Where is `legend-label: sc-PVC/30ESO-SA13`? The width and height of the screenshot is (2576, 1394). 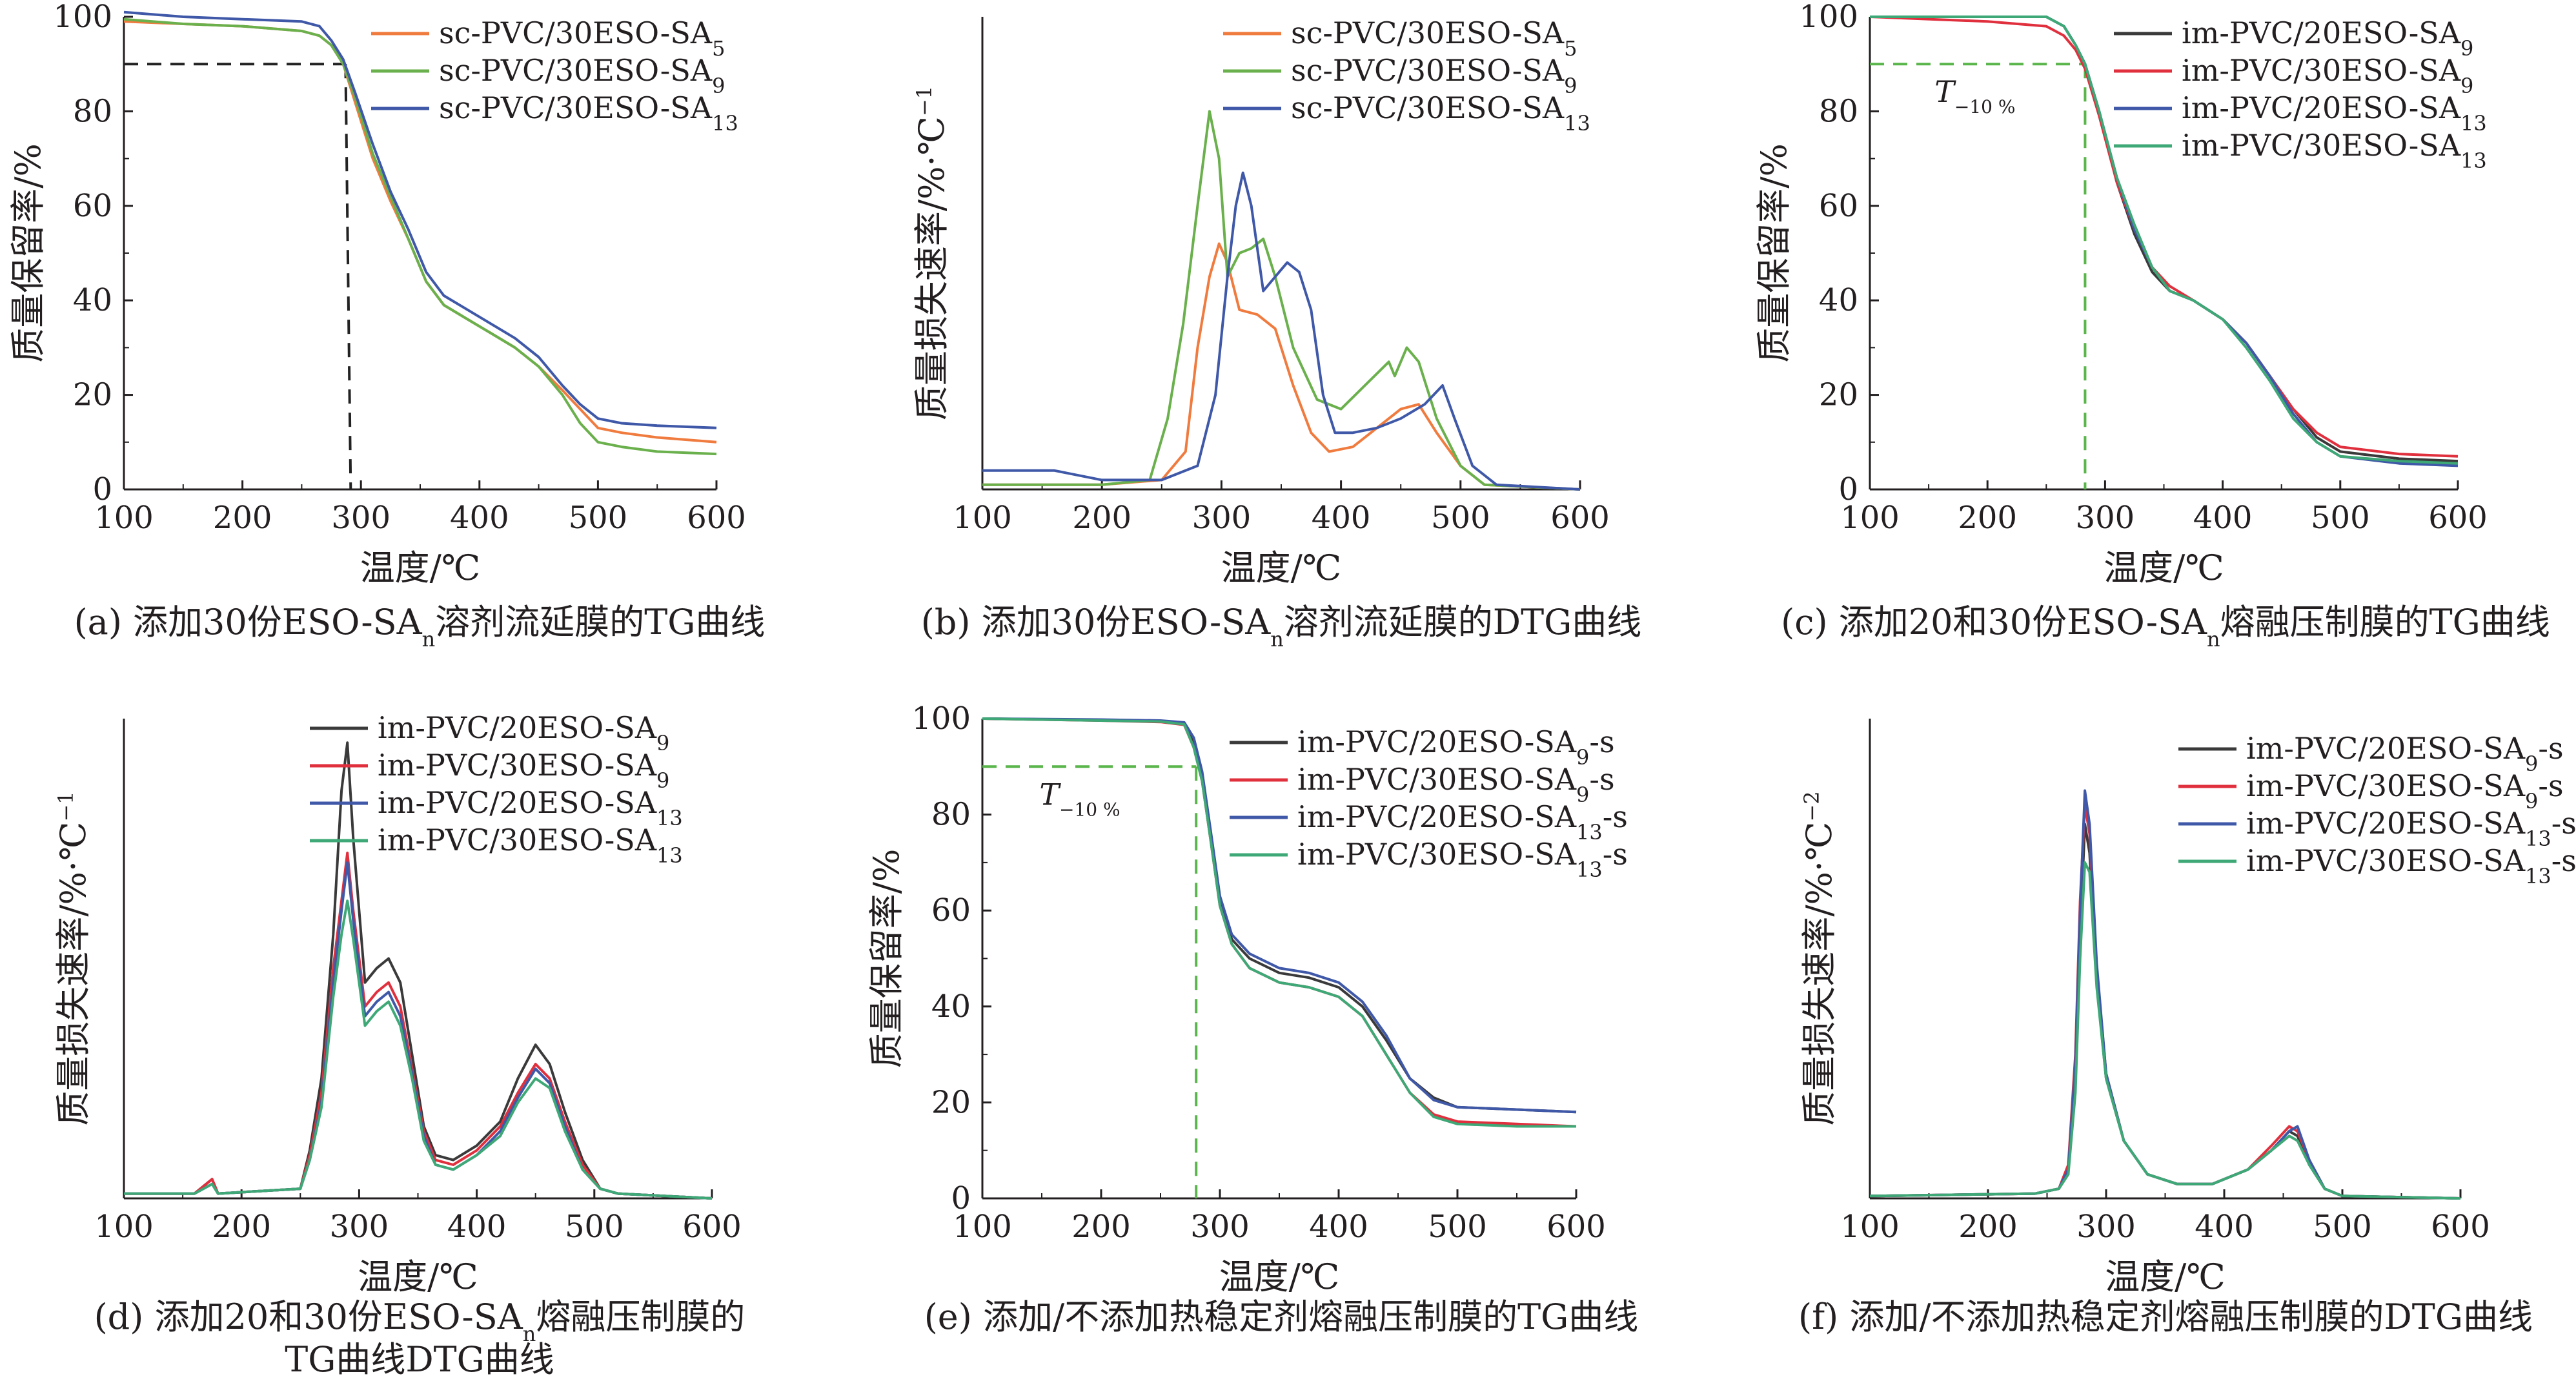
legend-label: sc-PVC/30ESO-SA13 is located at coordinates (588, 113).